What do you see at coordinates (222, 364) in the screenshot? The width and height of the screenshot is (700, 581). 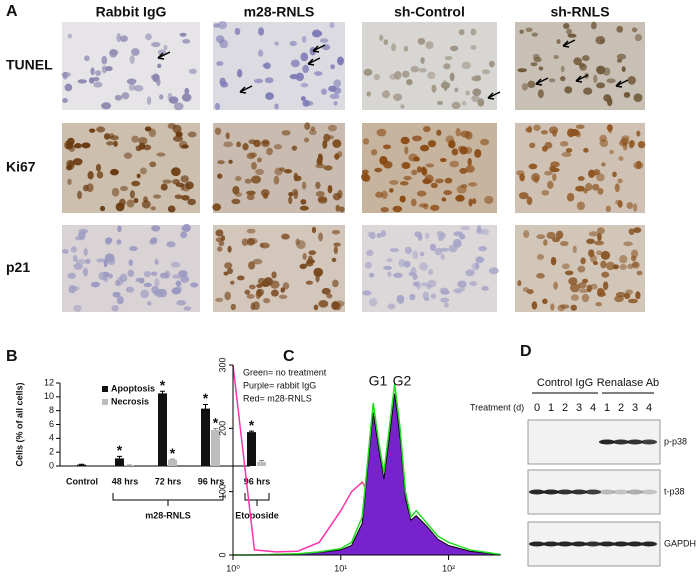 I see `y-tick-label: 300` at bounding box center [222, 364].